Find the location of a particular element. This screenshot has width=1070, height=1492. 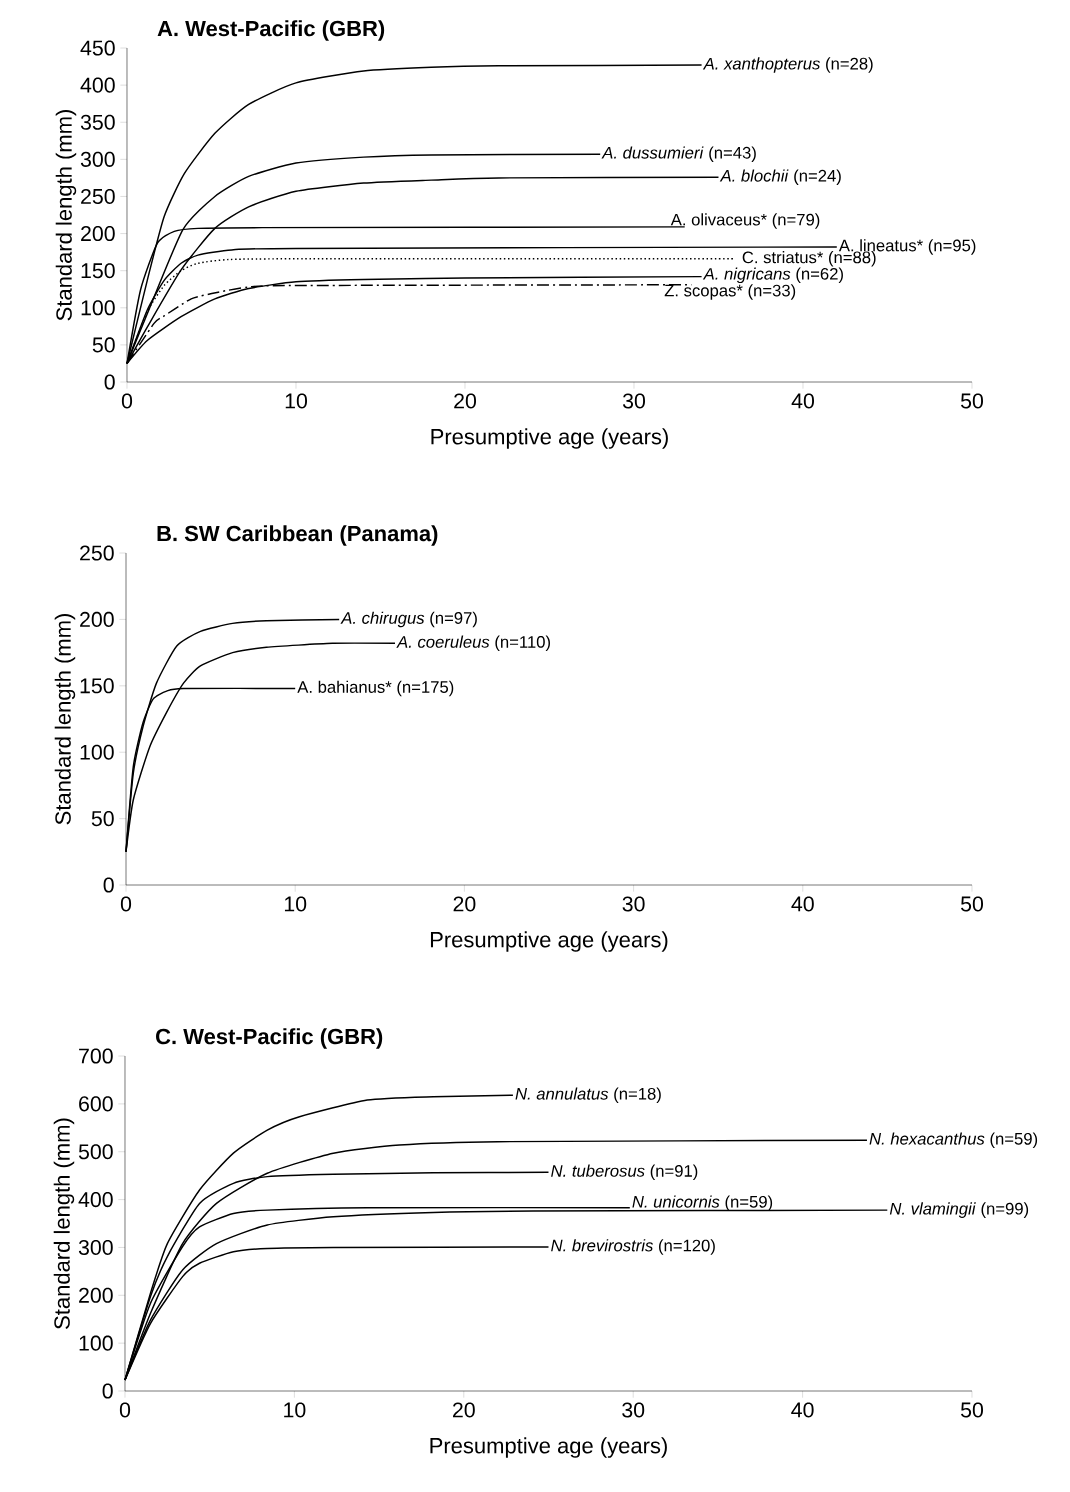

series-label: A. bahianus* (n=175) is located at coordinates (375, 688).